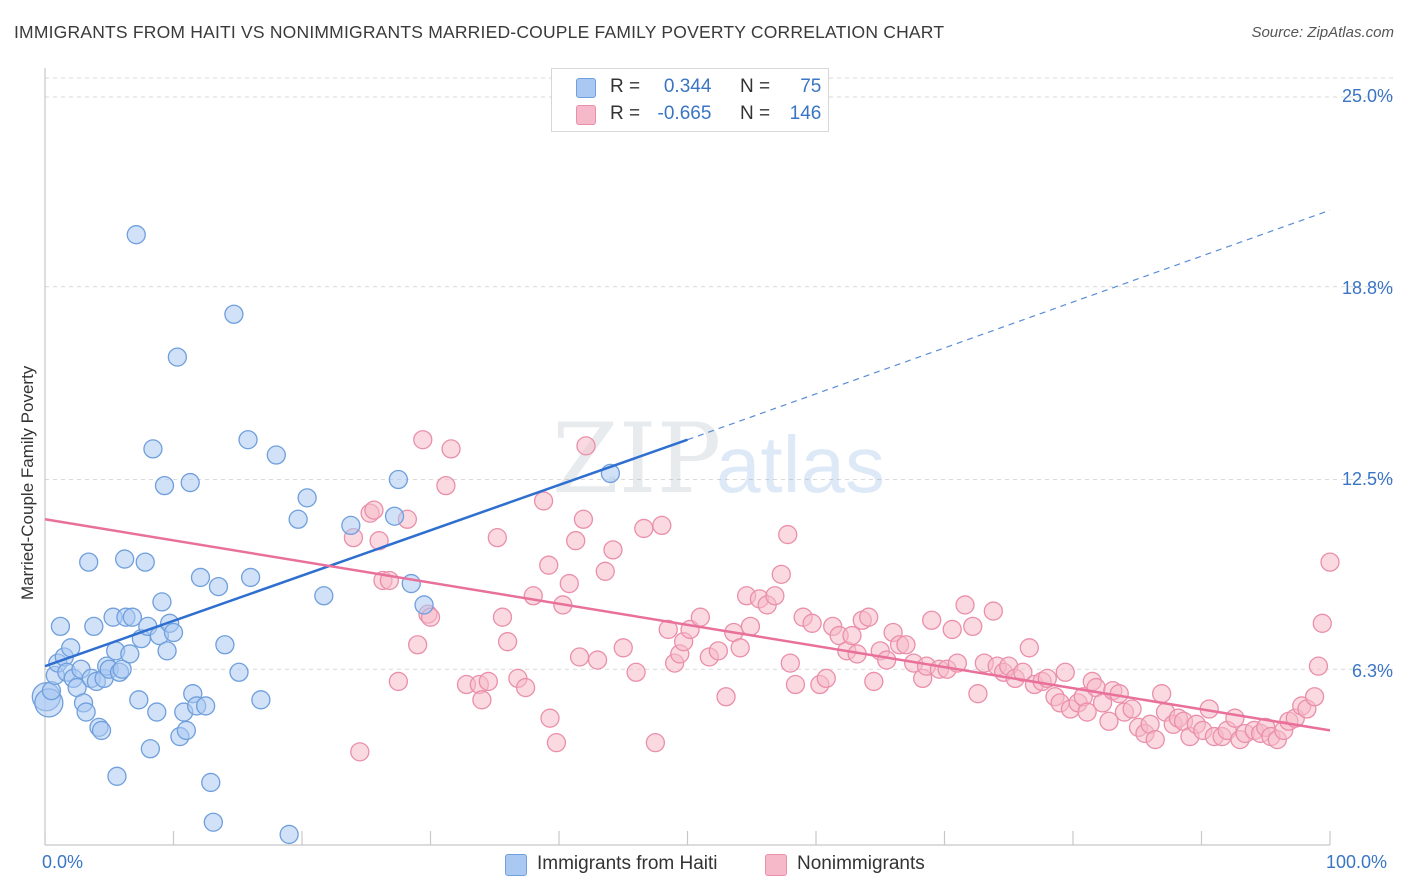 The width and height of the screenshot is (1406, 892). Describe the element at coordinates (861, 863) in the screenshot. I see `legend-label: Nonimmigrants` at that location.